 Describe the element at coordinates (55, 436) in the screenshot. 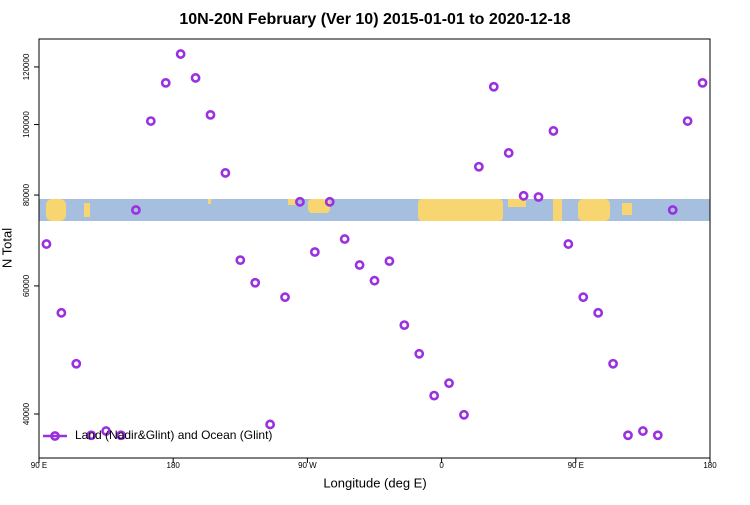

I see `legend-marker` at that location.